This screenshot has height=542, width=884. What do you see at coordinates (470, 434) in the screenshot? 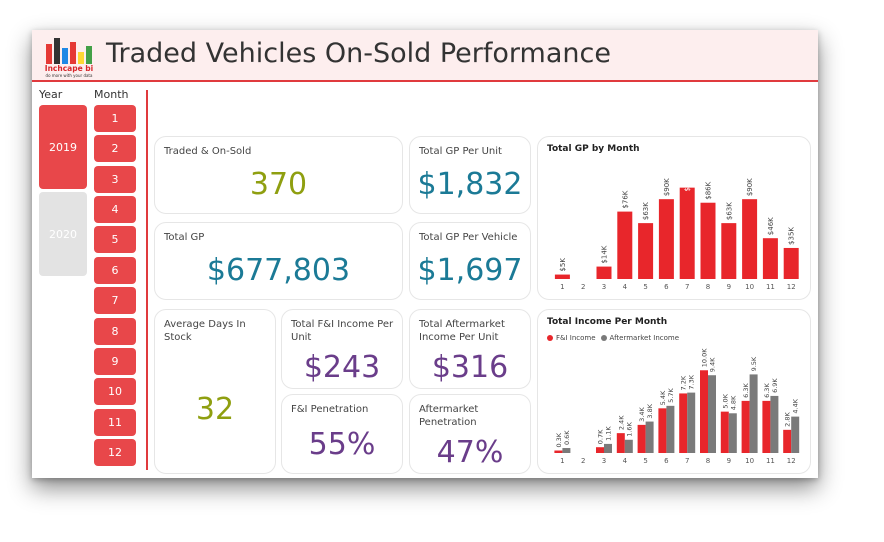
I see `kpi-card-aftermarket-penetration: Aftermarket Penetration 47%` at bounding box center [470, 434].